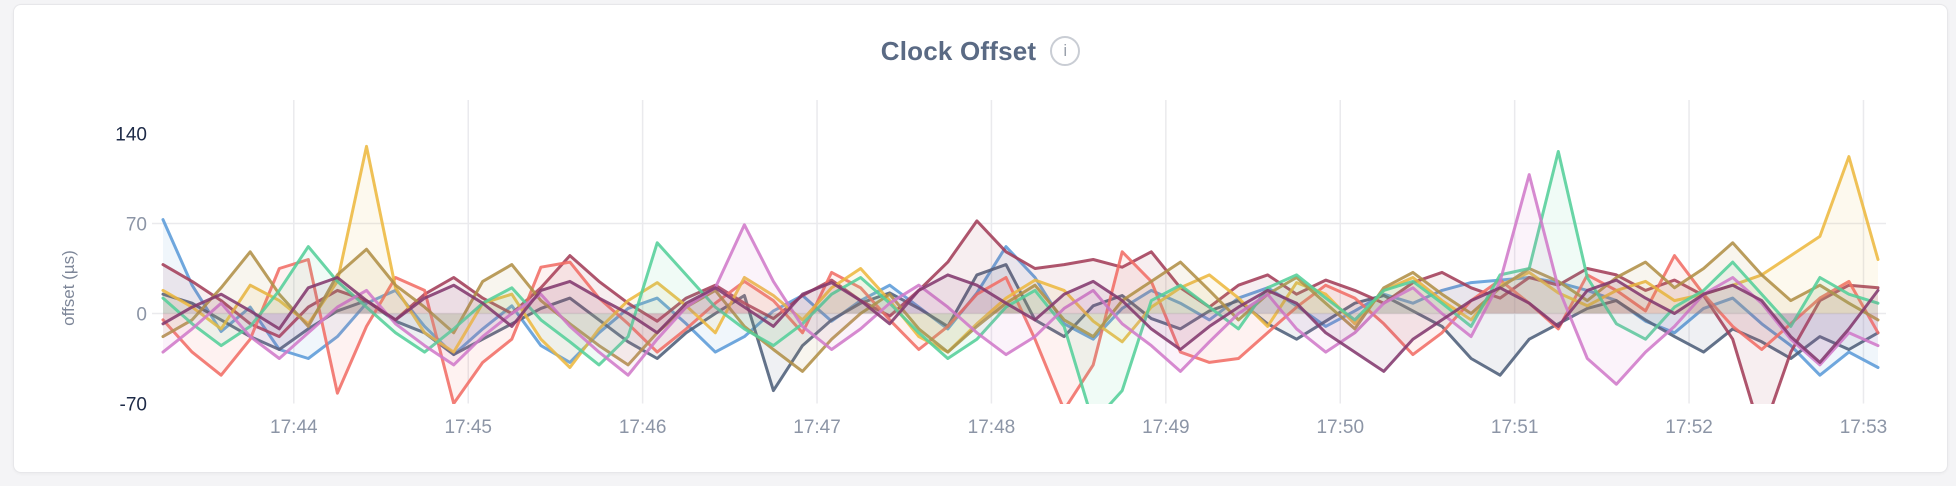 The height and width of the screenshot is (486, 1956). What do you see at coordinates (1166, 427) in the screenshot?
I see `x-tick-label: 17:49` at bounding box center [1166, 427].